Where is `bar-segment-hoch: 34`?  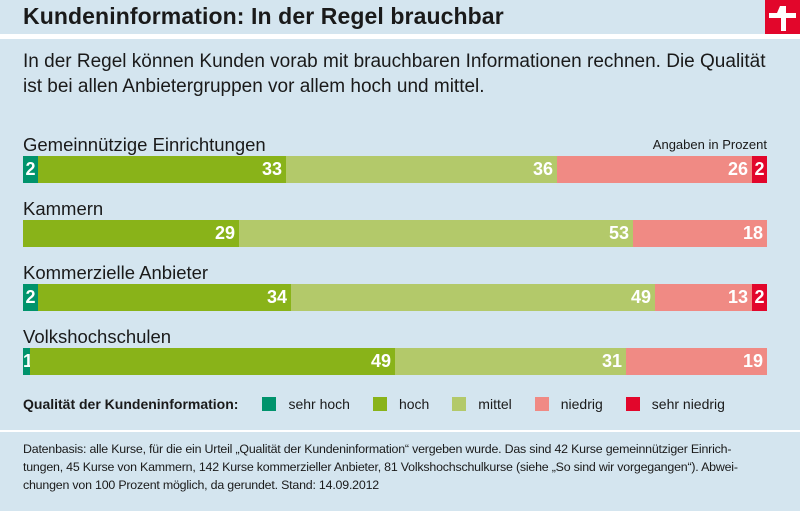 bar-segment-hoch: 34 is located at coordinates (164, 297).